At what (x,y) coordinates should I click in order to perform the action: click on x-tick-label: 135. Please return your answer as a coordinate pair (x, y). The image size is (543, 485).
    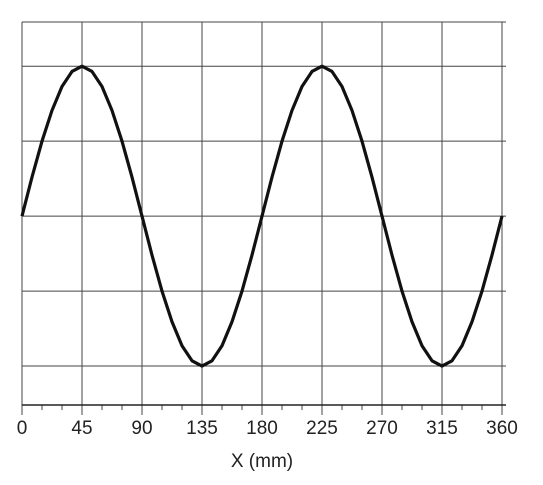
    Looking at the image, I should click on (202, 428).